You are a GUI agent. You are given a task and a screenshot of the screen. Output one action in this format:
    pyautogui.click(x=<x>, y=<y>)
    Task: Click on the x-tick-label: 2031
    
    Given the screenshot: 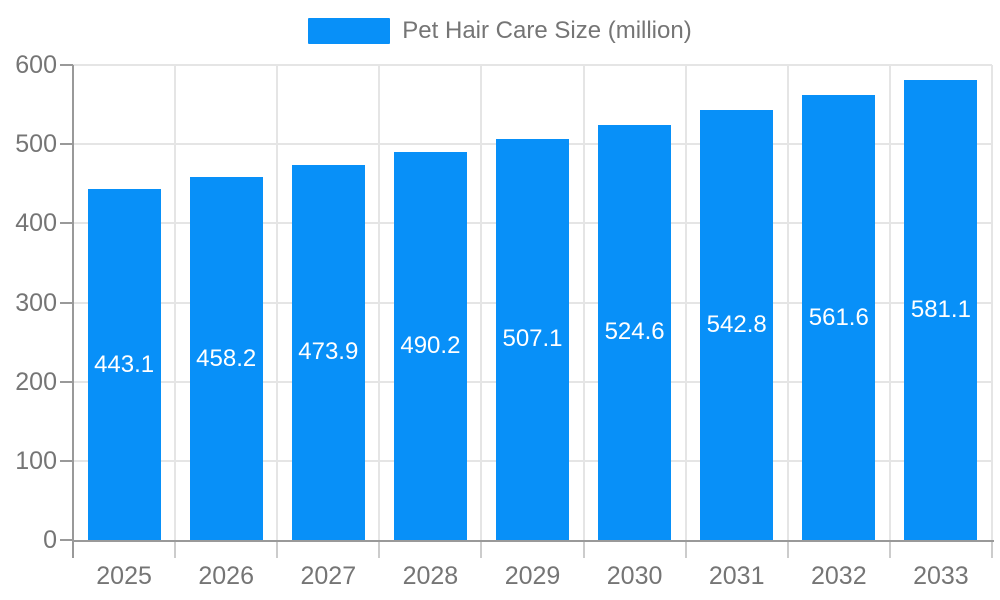 What is the action you would take?
    pyautogui.click(x=736, y=576)
    